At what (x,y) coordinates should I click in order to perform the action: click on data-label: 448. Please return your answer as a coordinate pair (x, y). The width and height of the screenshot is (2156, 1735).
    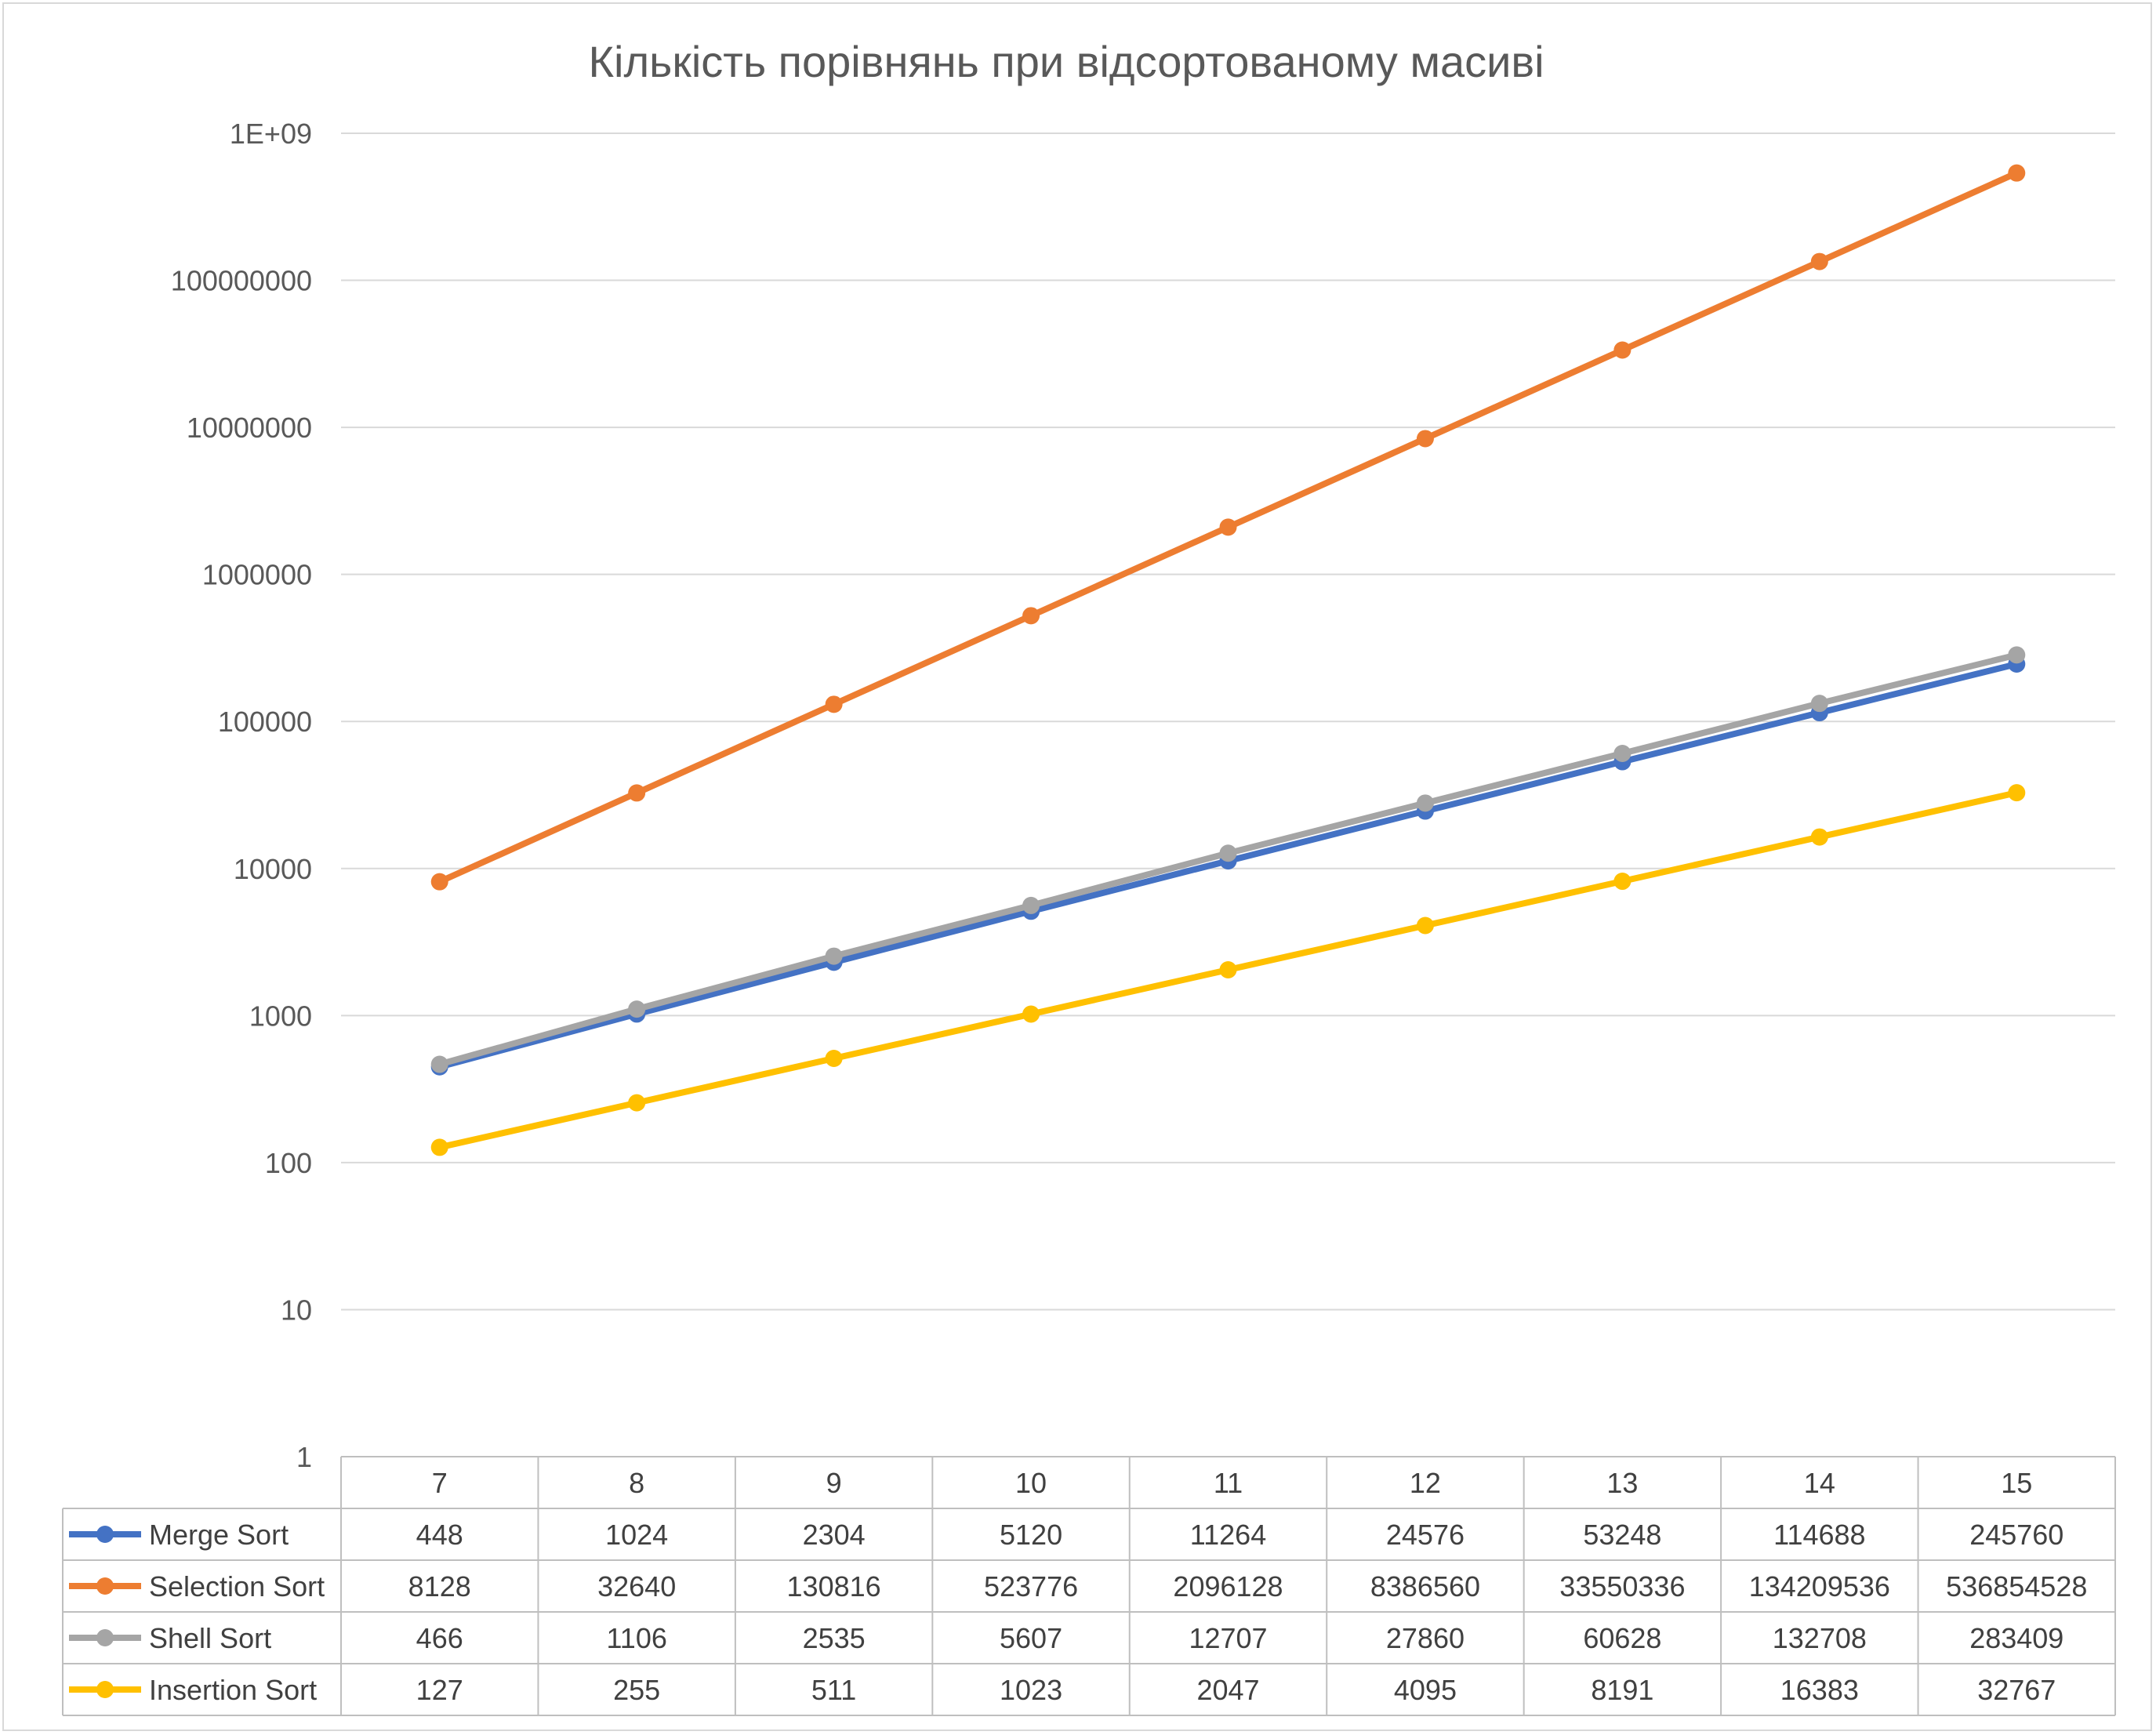
    Looking at the image, I should click on (440, 1535).